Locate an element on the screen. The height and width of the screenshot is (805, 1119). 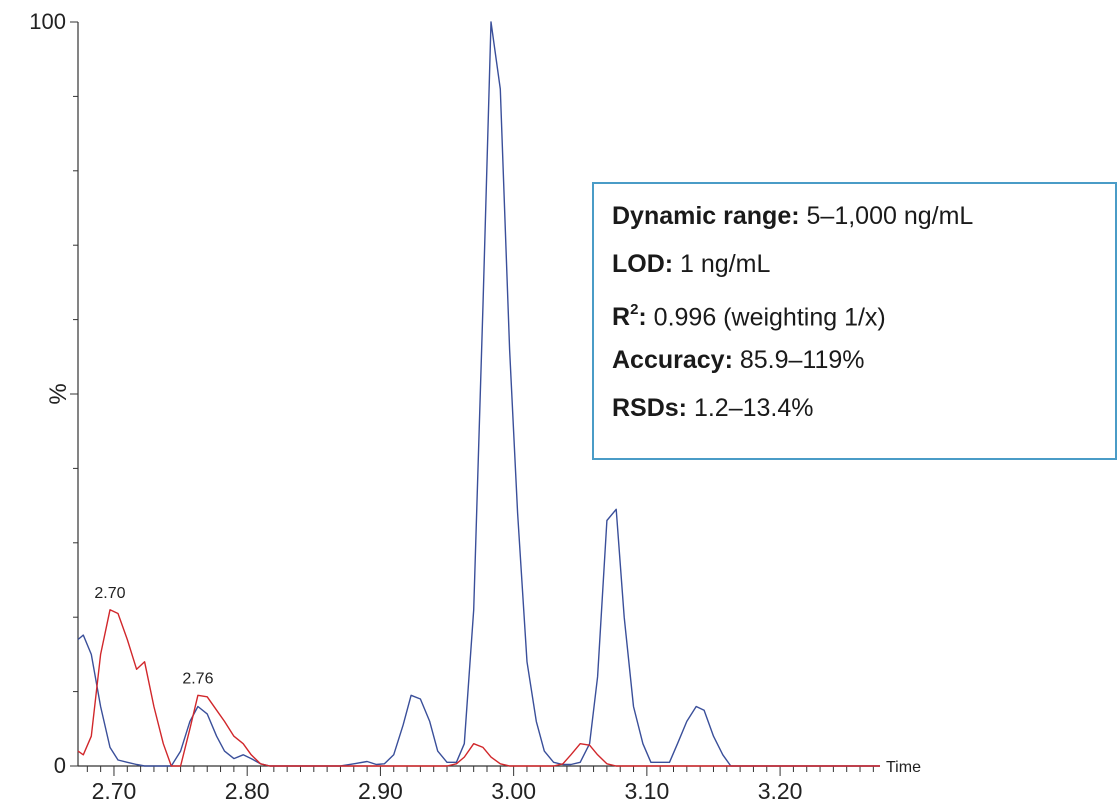
info-line-lod: LOD: 1 ng/mL is located at coordinates (863, 264).